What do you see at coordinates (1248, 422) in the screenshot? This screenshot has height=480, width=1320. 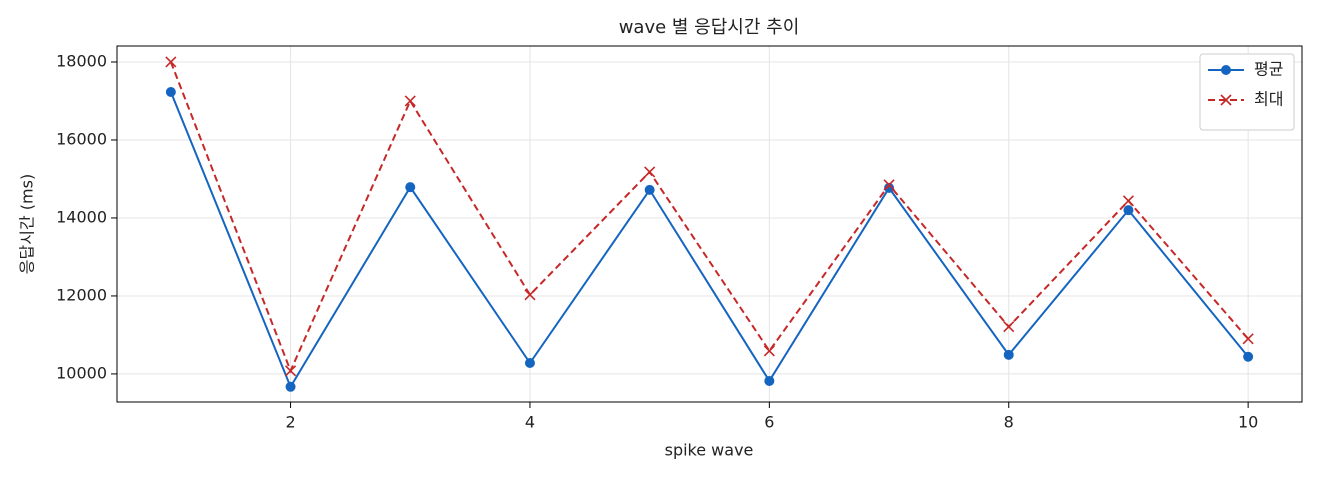 I see `x-tick-label: 10` at bounding box center [1248, 422].